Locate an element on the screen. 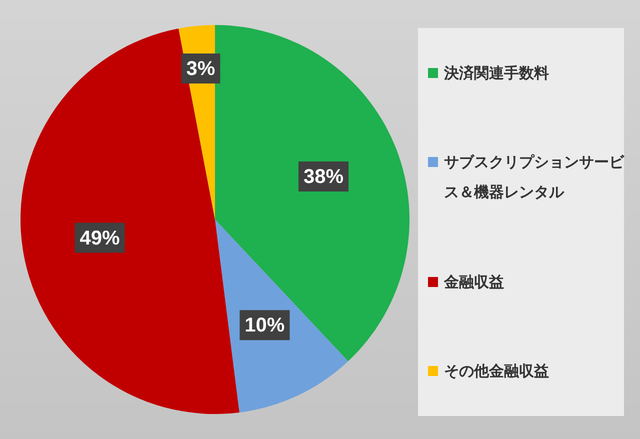 The width and height of the screenshot is (640, 439). legend-label: 金融収益 is located at coordinates (474, 282).